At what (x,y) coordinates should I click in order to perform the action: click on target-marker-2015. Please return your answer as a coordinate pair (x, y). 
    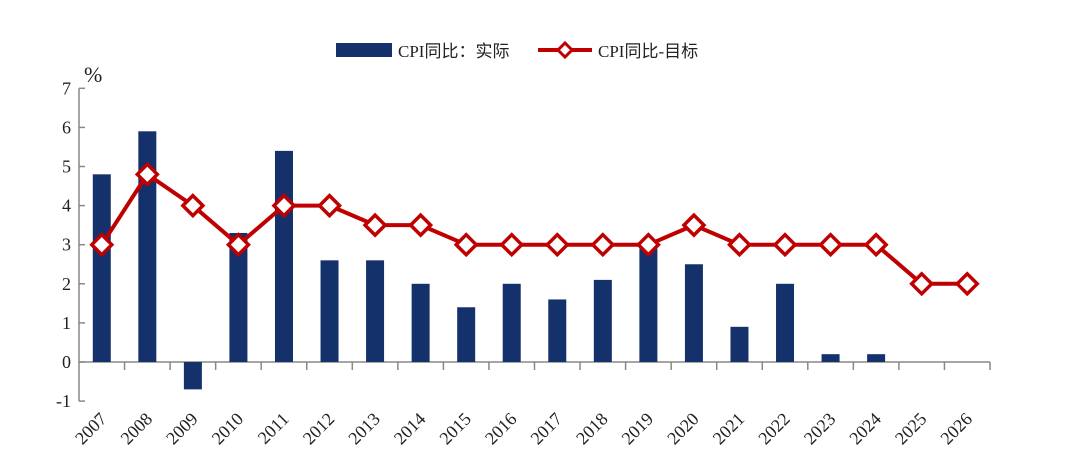
    Looking at the image, I should click on (466, 245).